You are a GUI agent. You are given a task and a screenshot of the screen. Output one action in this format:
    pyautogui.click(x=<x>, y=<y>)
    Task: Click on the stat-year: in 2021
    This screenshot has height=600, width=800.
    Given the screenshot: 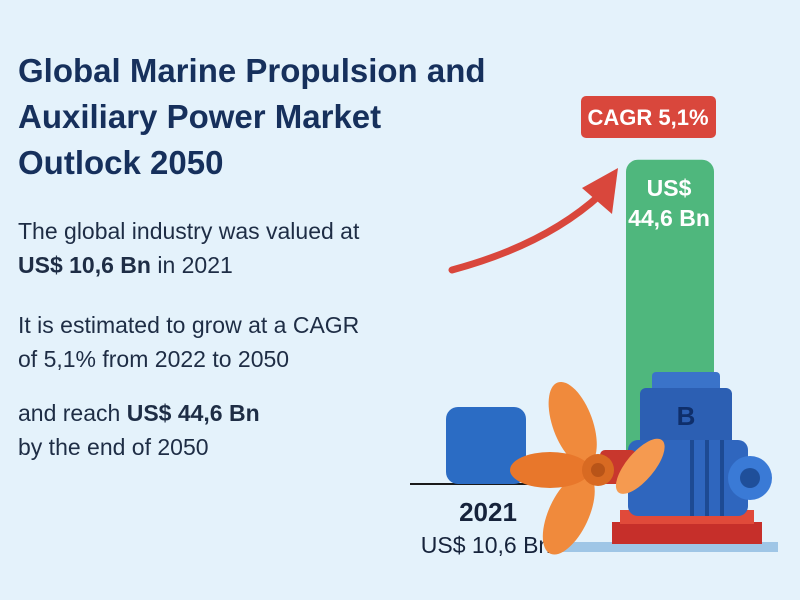 What is the action you would take?
    pyautogui.click(x=191, y=265)
    